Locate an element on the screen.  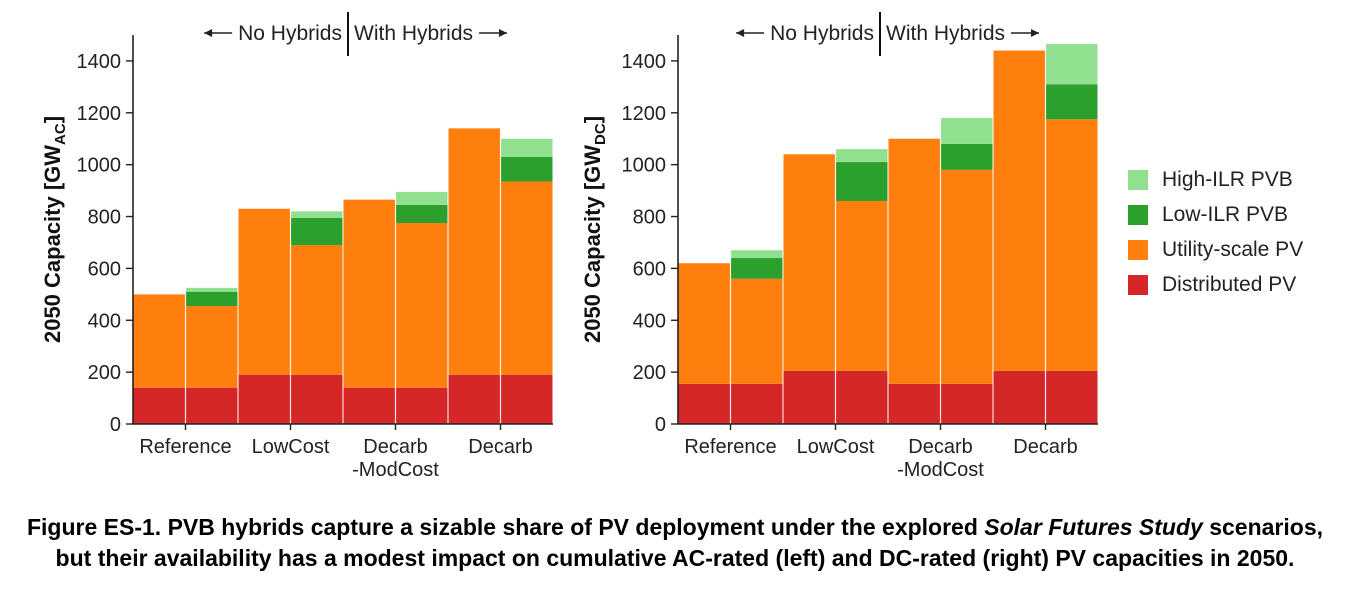
y-axis-label: 2050 Capacity [GWAC] is located at coordinates (54, 229).